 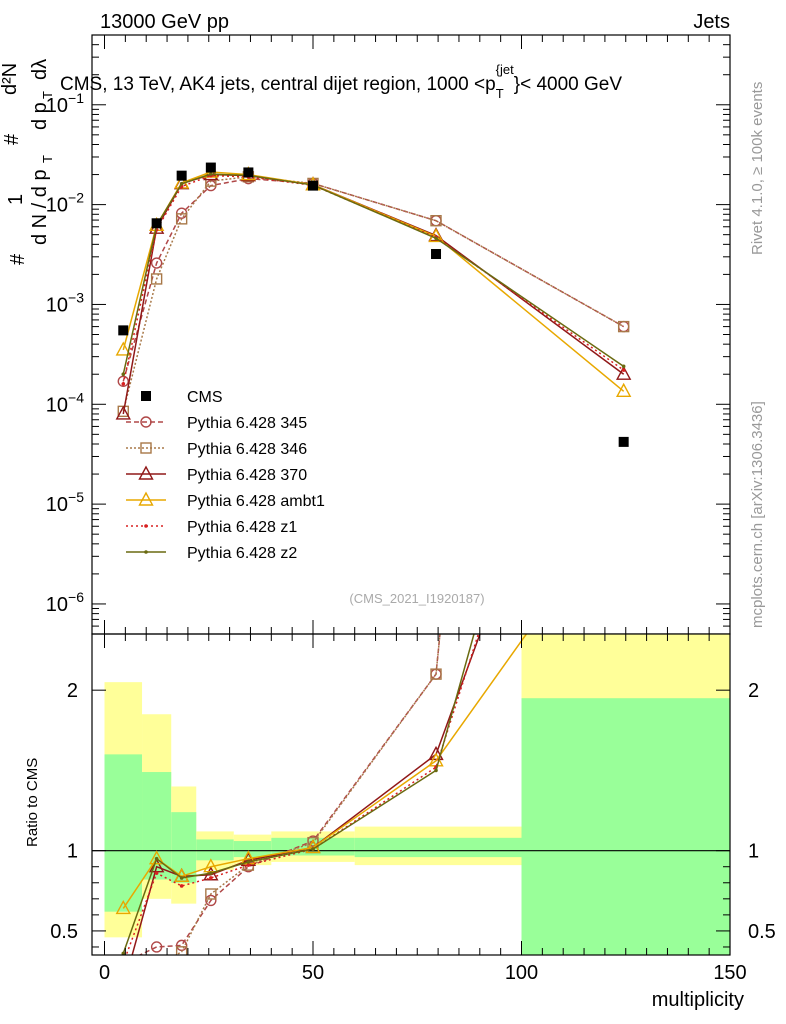 What do you see at coordinates (247, 449) in the screenshot?
I see `legend-label-1: Pythia 6.428 346` at bounding box center [247, 449].